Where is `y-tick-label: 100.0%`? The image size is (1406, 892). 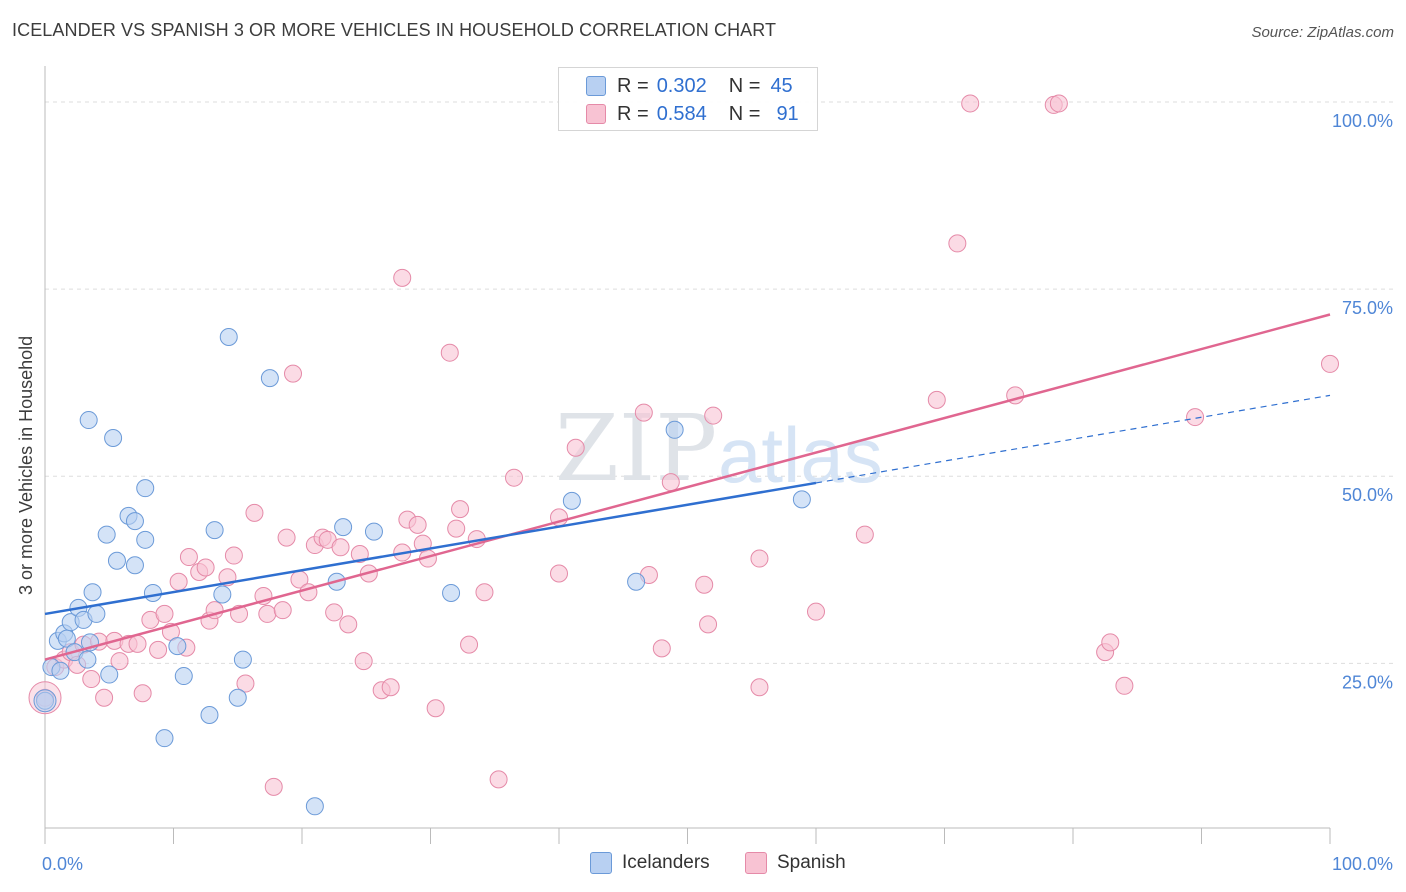
y-tick-label: 100.0% is located at coordinates (1362, 121).